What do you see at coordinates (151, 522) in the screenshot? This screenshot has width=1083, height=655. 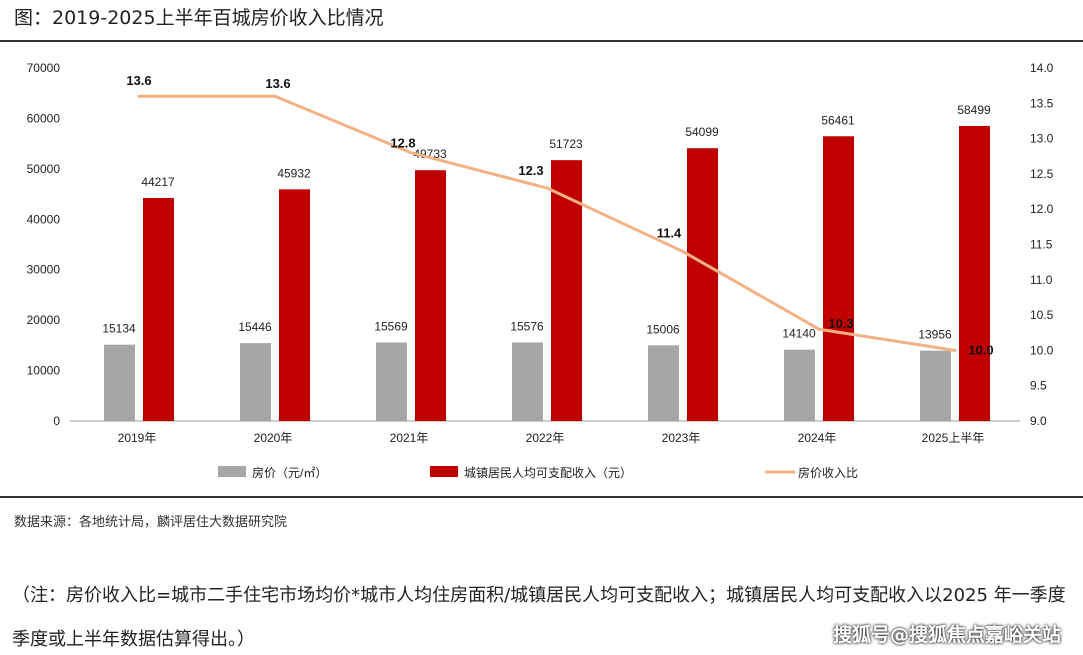 I see `source-text: 数据来源：各地统计局，麟评居住大数据研究院` at bounding box center [151, 522].